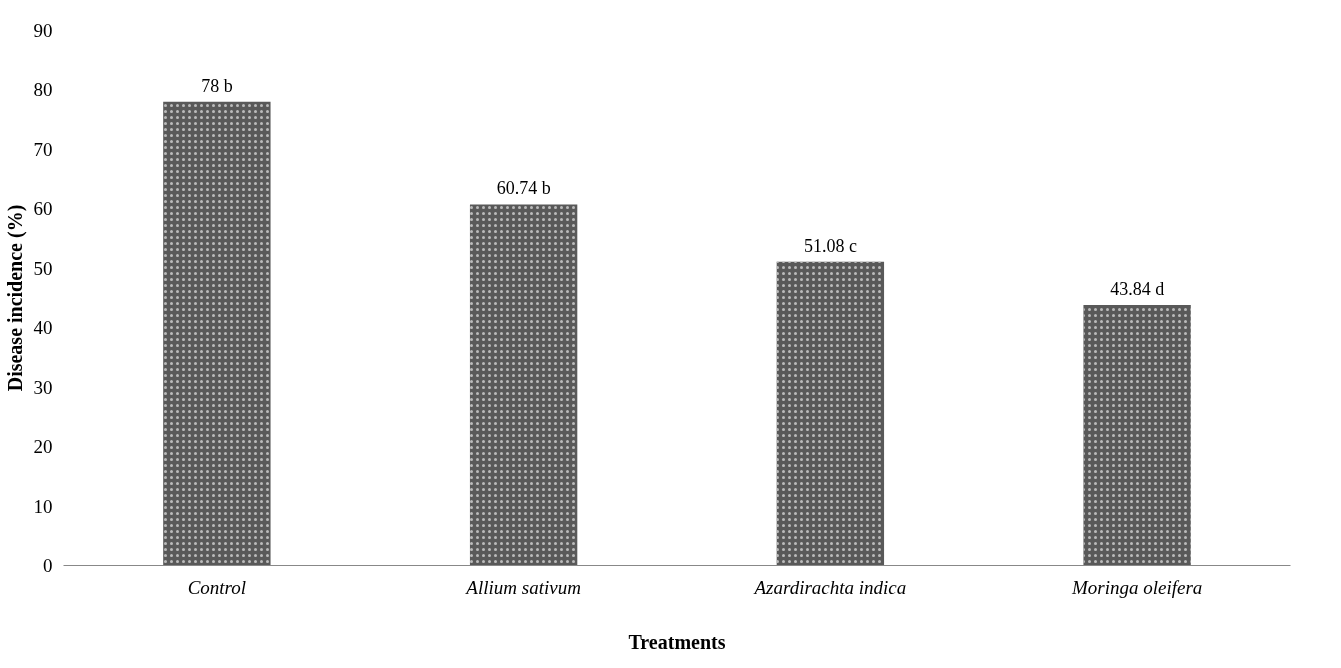 Image resolution: width=1341 pixels, height=668 pixels. I want to click on y-tick-label: 30, so click(43, 387).